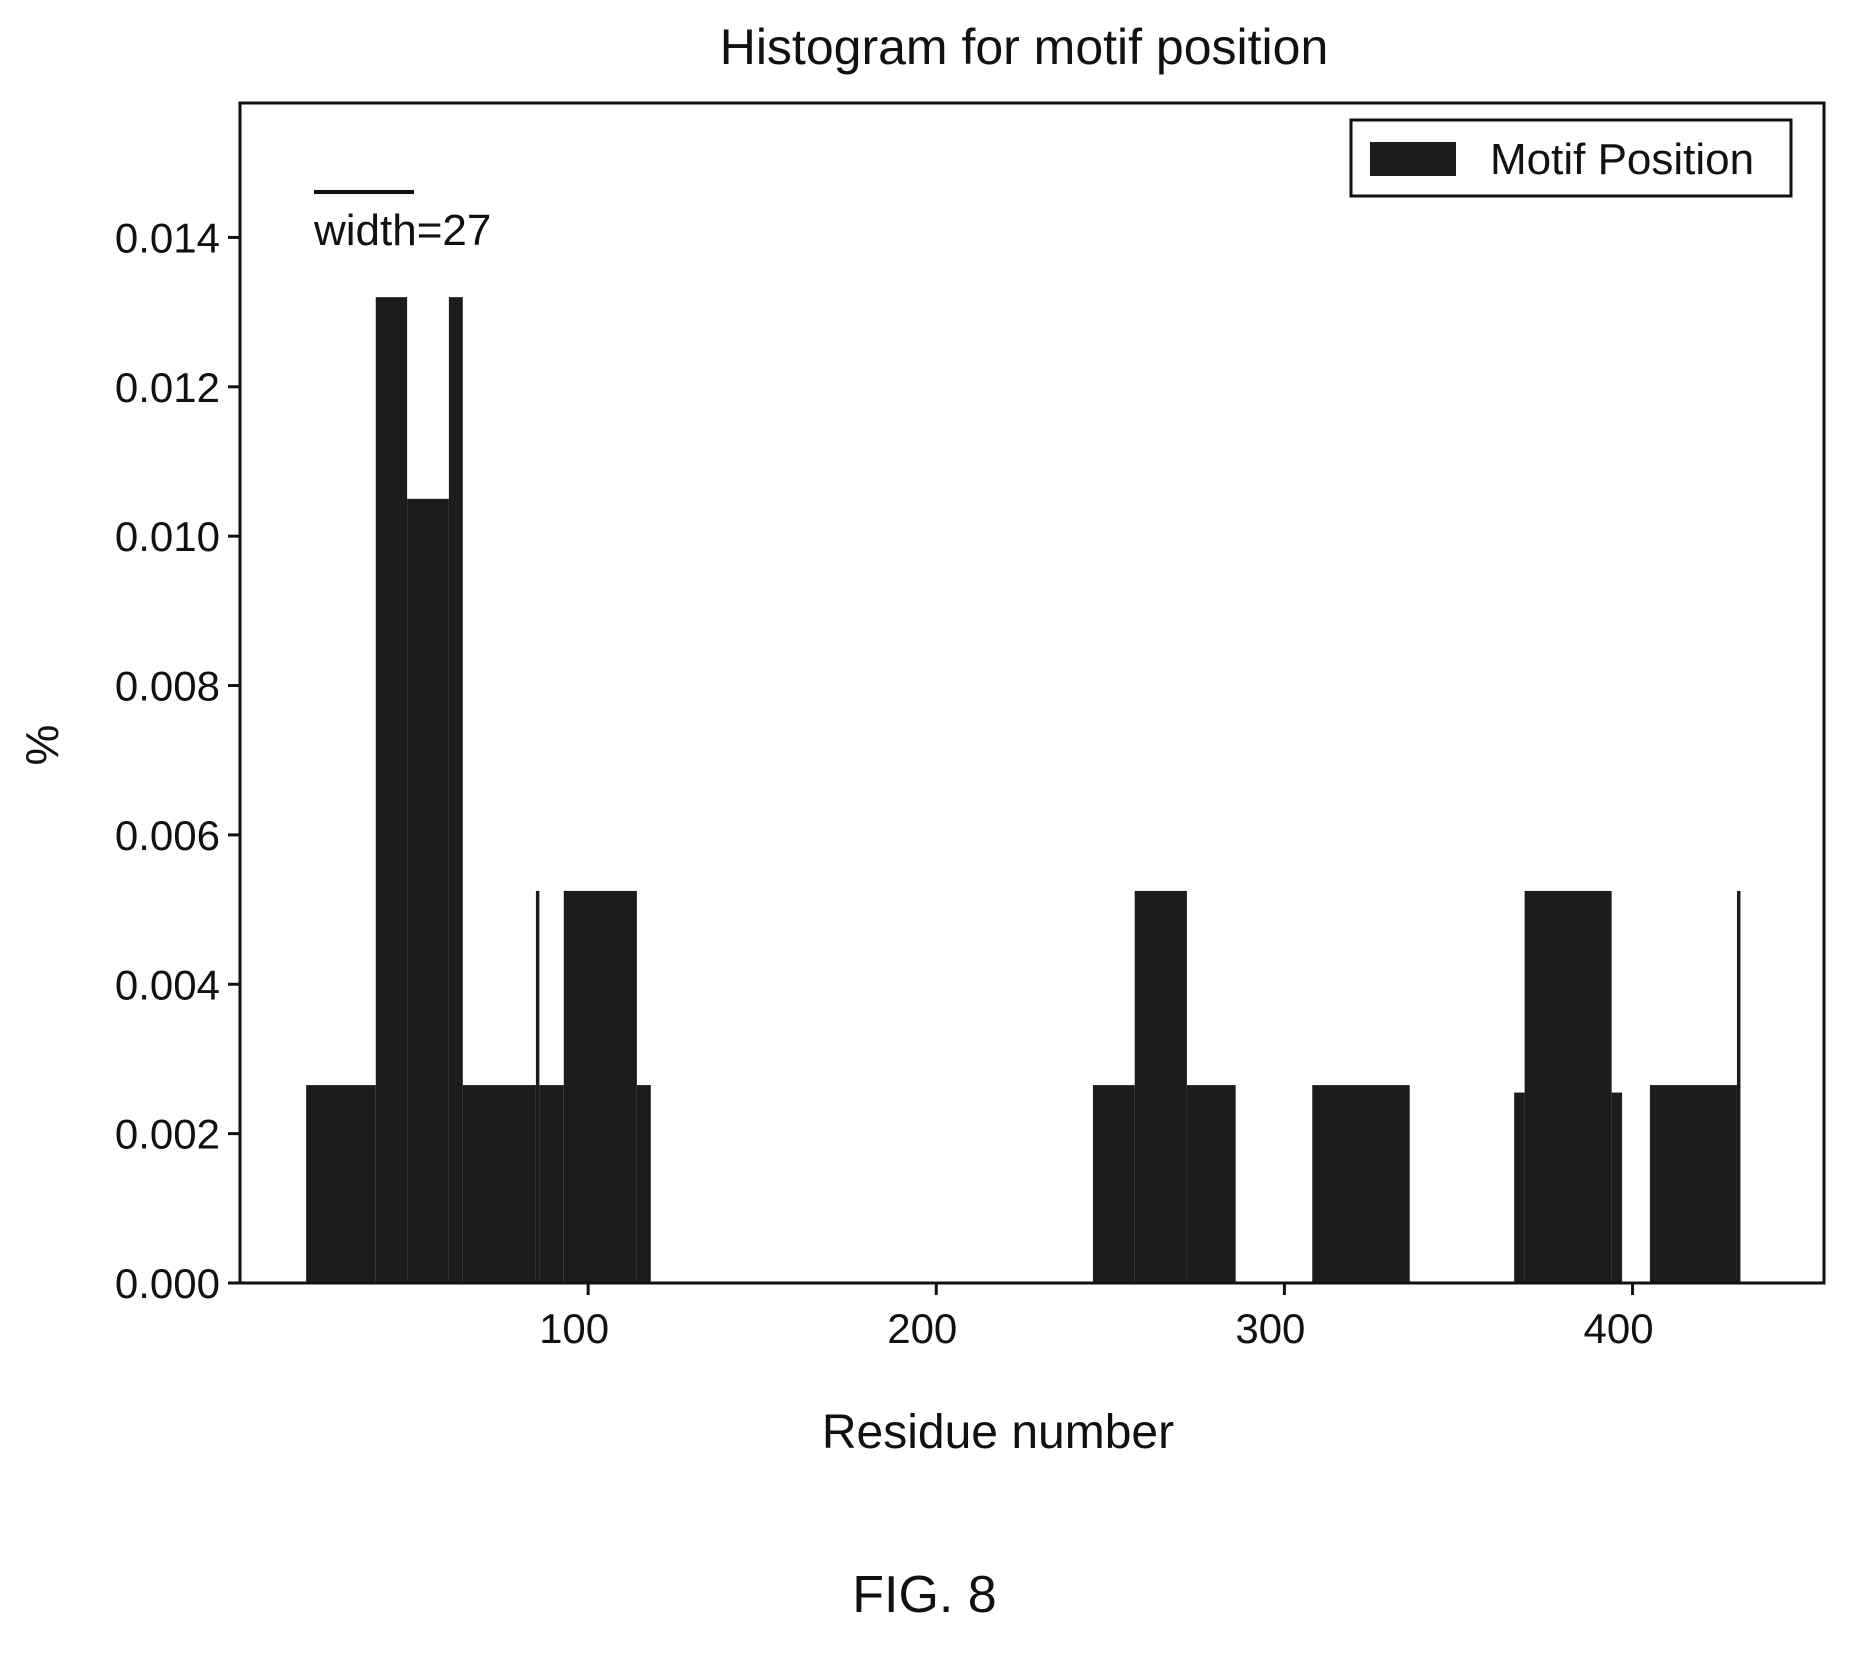  What do you see at coordinates (167, 984) in the screenshot?
I see `y-tick-label: 0.004` at bounding box center [167, 984].